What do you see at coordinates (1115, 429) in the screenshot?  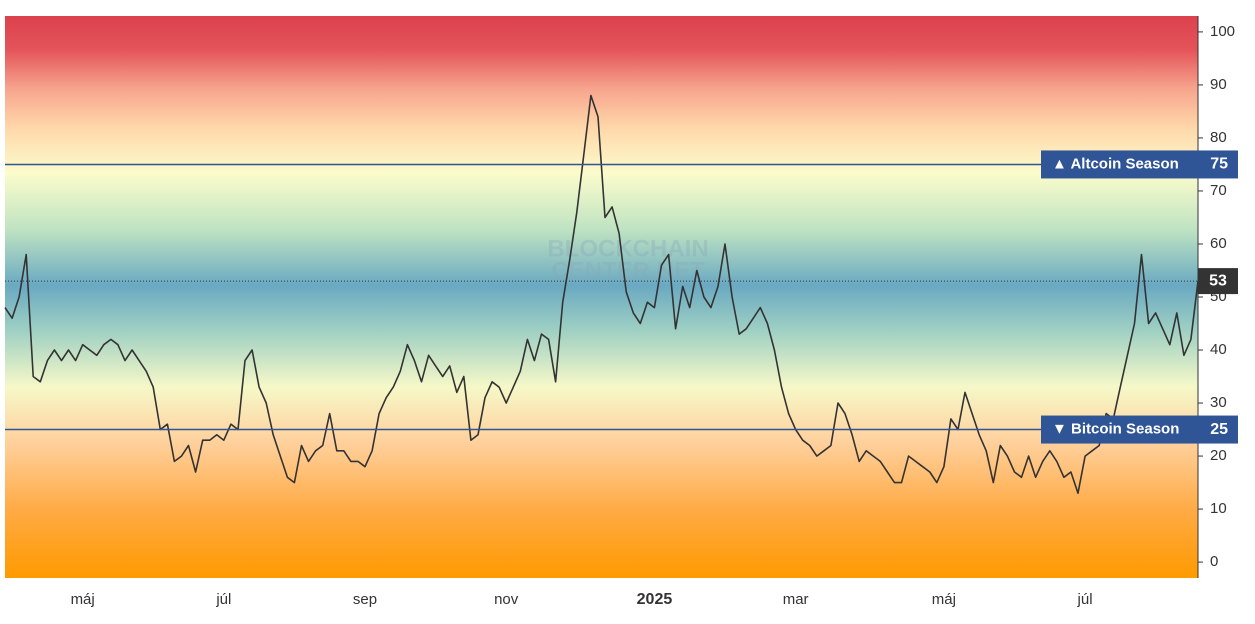 I see `threshold-label: ▼ Bitcoin Season` at bounding box center [1115, 429].